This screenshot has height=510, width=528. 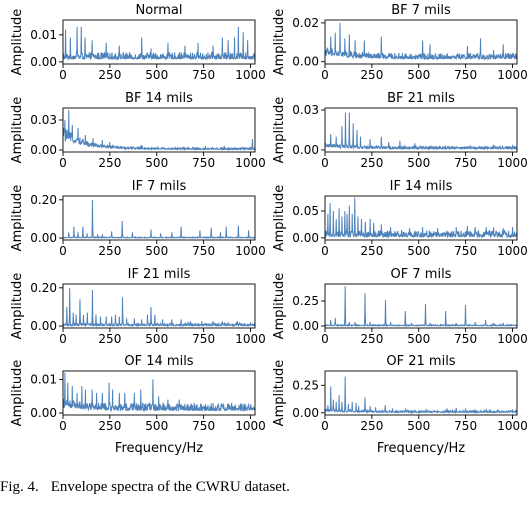 I want to click on y-tick-label: 0.03, so click(x=43, y=120).